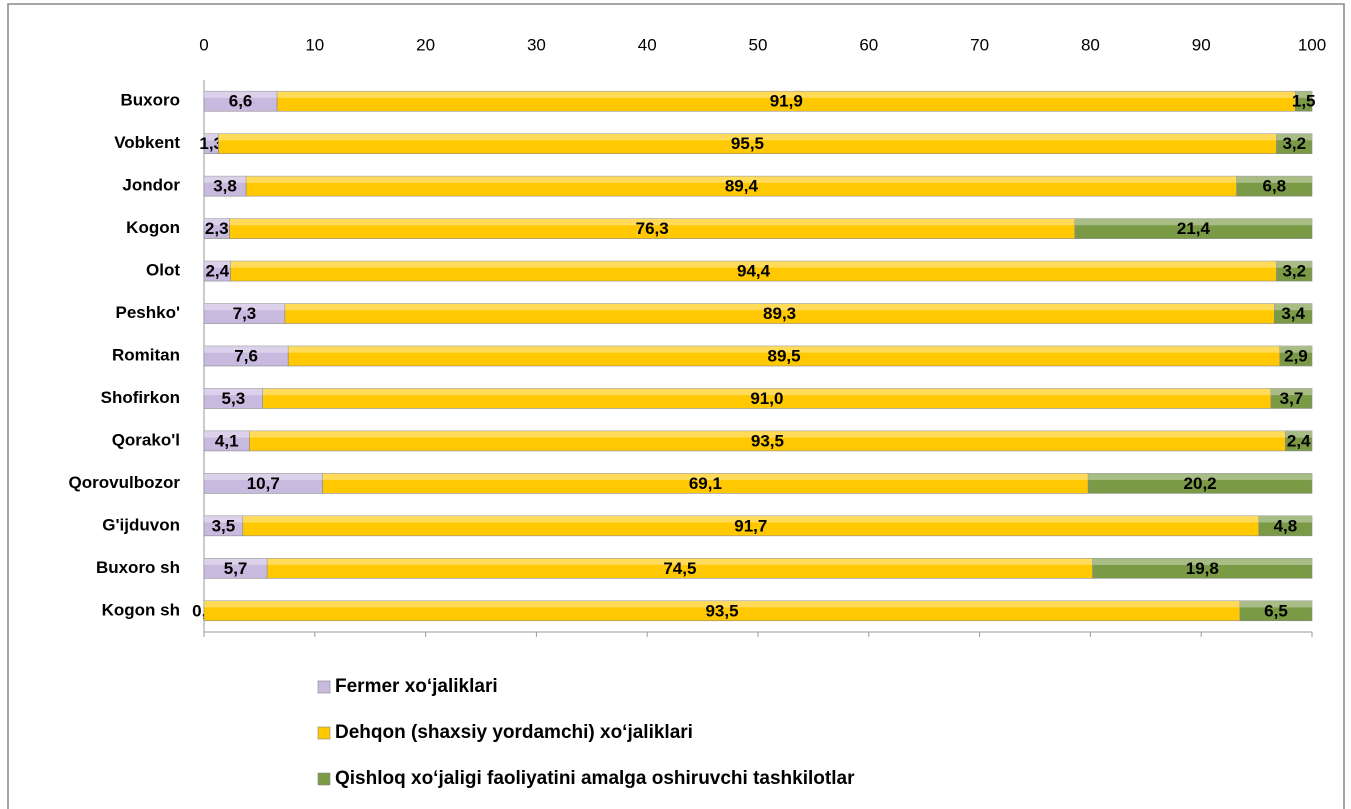 Image resolution: width=1351 pixels, height=809 pixels. I want to click on legend-label: Dehqon (shaxsiy yordamchi) xoʻjaliklari, so click(514, 732).